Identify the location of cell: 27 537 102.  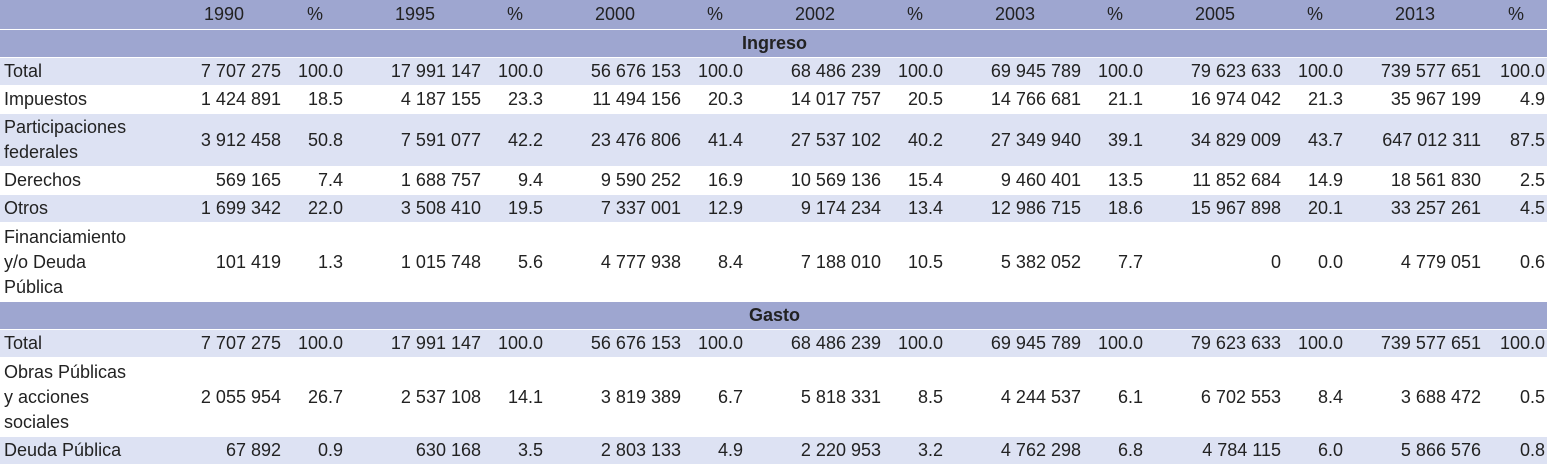
(814, 140).